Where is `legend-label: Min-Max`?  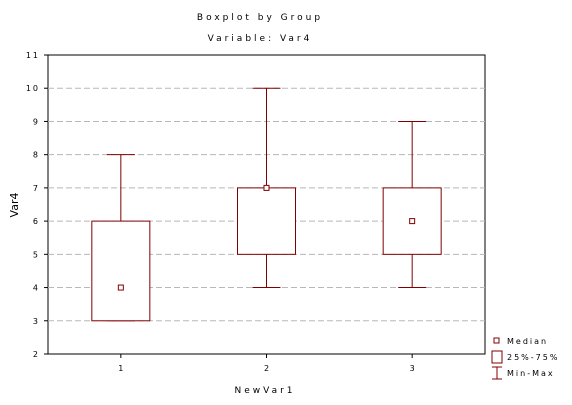
legend-label: Min-Max is located at coordinates (531, 373).